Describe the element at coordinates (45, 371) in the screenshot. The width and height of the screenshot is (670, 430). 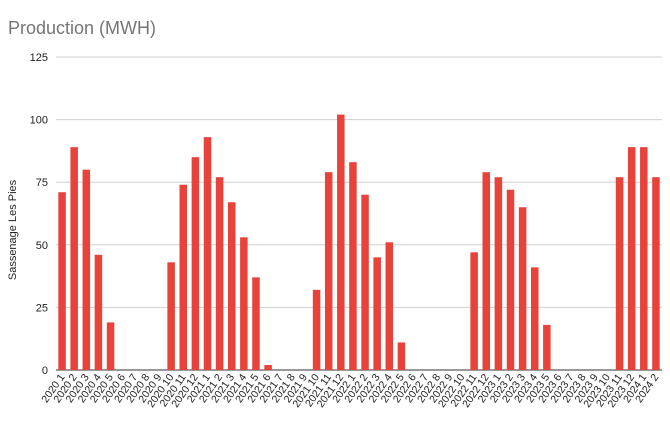
I see `y-tick-label: 0` at that location.